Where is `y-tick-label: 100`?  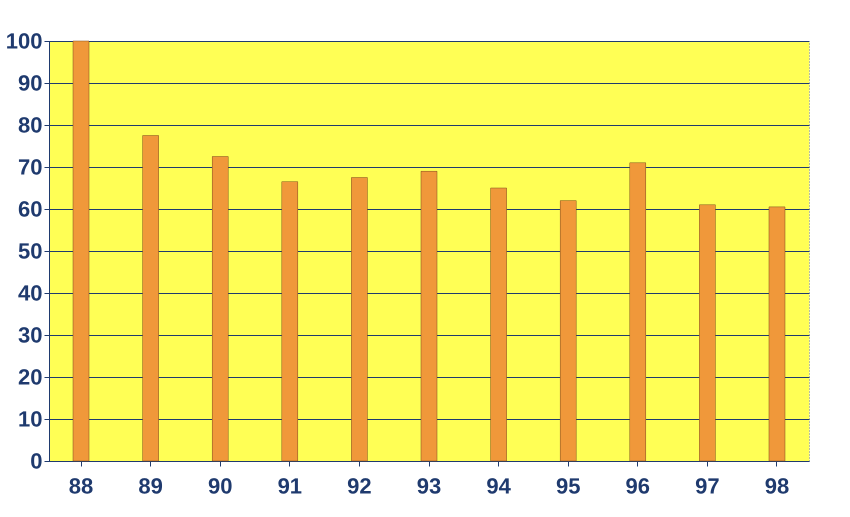 y-tick-label: 100 is located at coordinates (24, 41).